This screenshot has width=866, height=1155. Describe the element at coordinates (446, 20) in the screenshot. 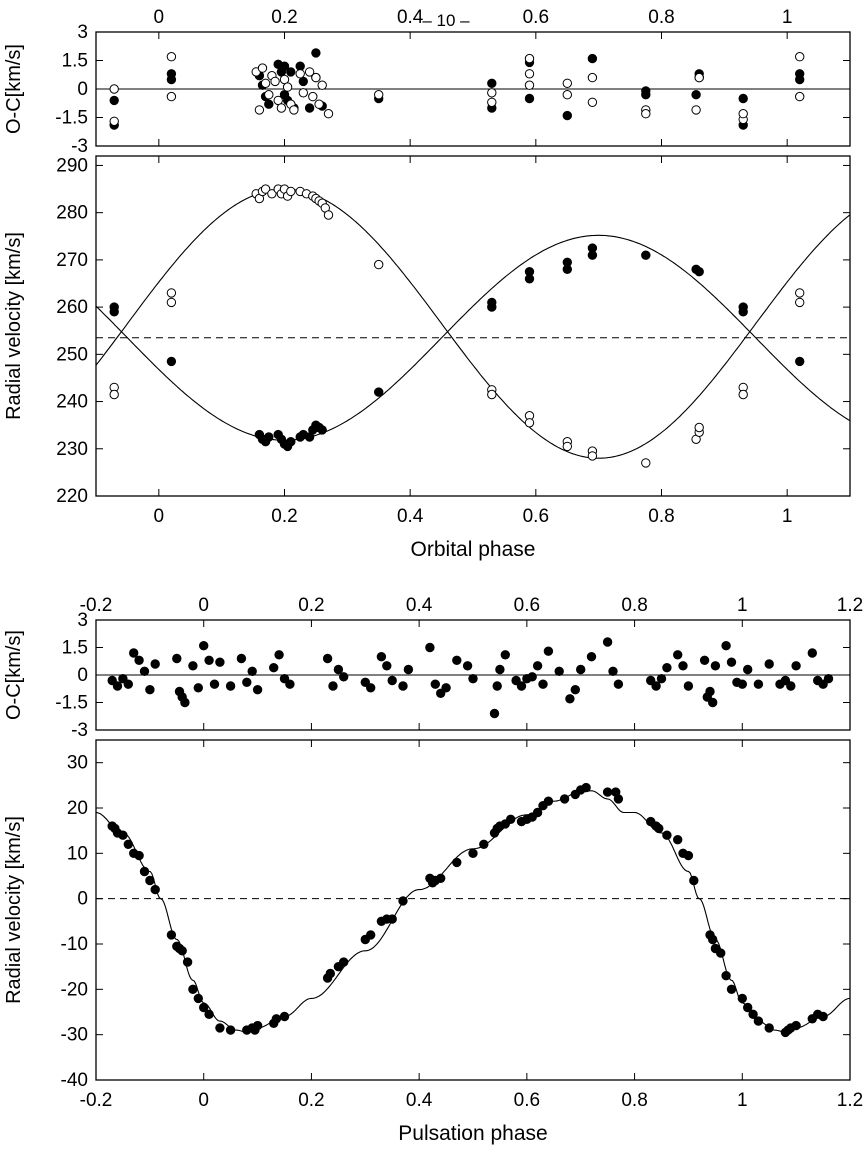

I see `page-header: – 10 –` at that location.